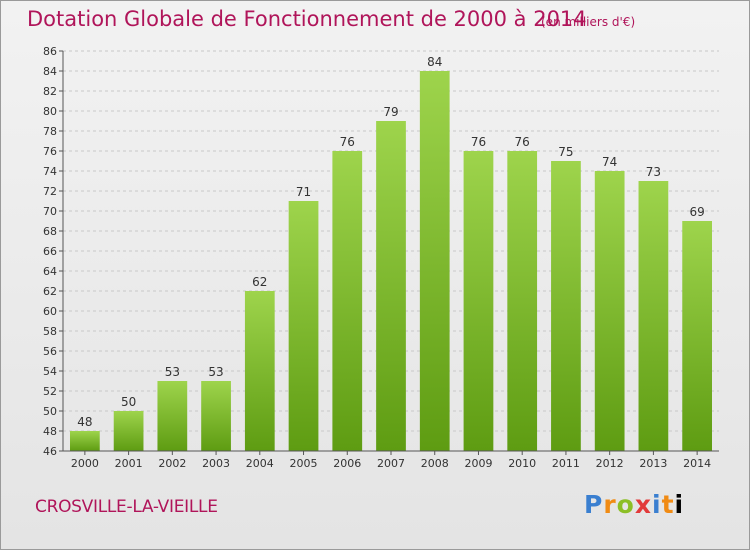 The height and width of the screenshot is (551, 750). I want to click on x-tick-label: 2014, so click(697, 463).